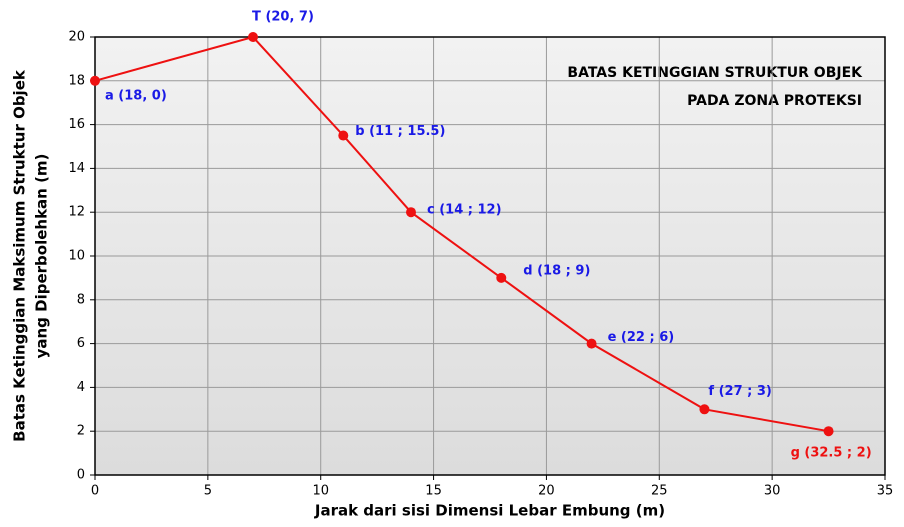 Image resolution: width=904 pixels, height=527 pixels. I want to click on point-label: f (27 ; 3), so click(739, 391).